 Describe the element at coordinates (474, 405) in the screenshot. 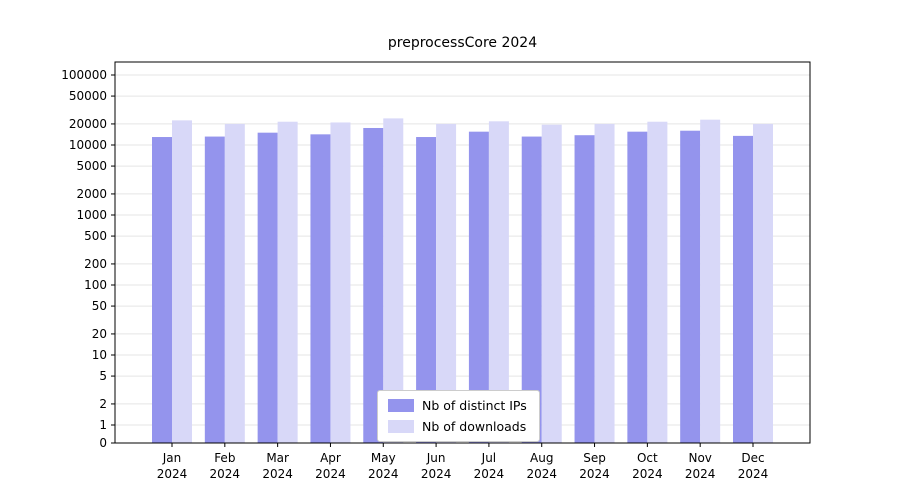

I see `legend-label-distinct-ips: Nb of distinct IPs` at that location.